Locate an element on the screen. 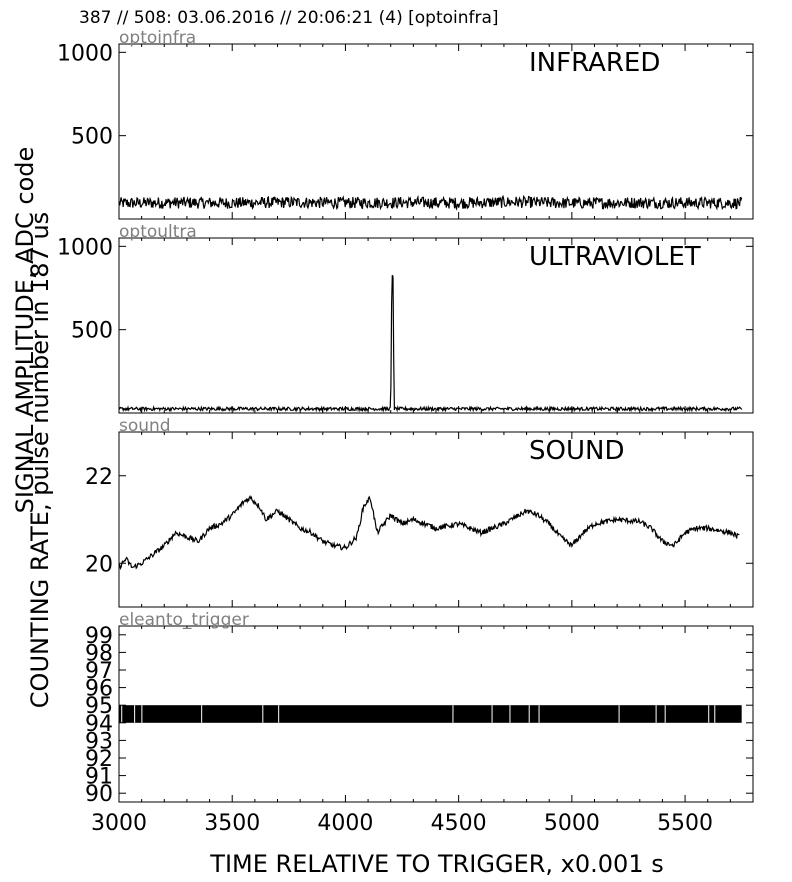  y-tick-label: 91 is located at coordinates (99, 777).